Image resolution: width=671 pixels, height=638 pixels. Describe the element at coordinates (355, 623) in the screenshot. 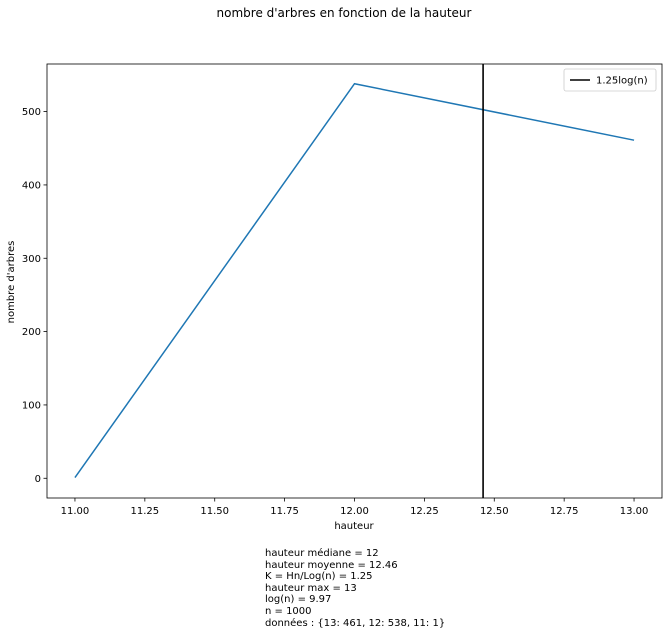

I see `stat-data: données : {13: 461, 12: 538, 11: 1}` at that location.